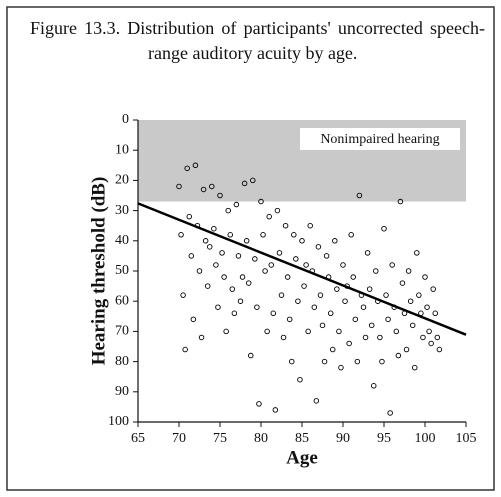 This screenshot has width=501, height=497. I want to click on y-tick-label: 20, so click(122, 180).